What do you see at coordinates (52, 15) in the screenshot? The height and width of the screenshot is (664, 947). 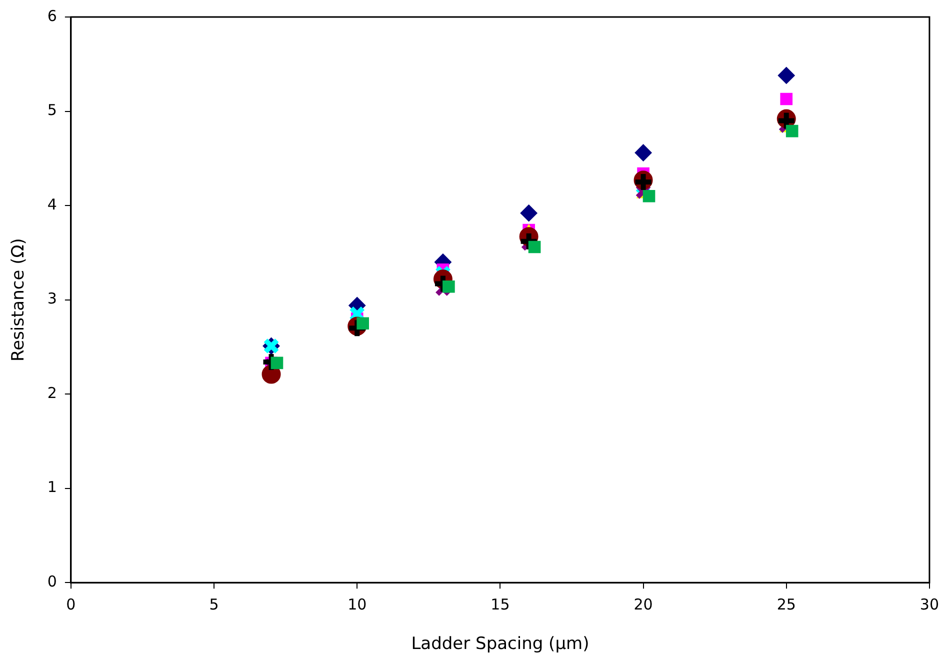 I see `y-tick-label: 6` at bounding box center [52, 15].